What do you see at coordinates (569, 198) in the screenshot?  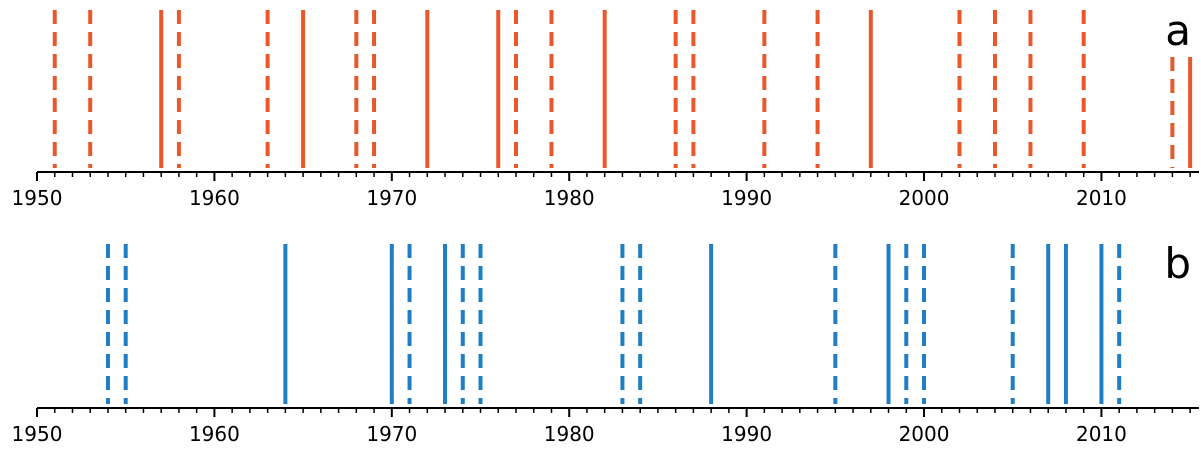 I see `panel-a-tick-label-1980: 1980` at bounding box center [569, 198].